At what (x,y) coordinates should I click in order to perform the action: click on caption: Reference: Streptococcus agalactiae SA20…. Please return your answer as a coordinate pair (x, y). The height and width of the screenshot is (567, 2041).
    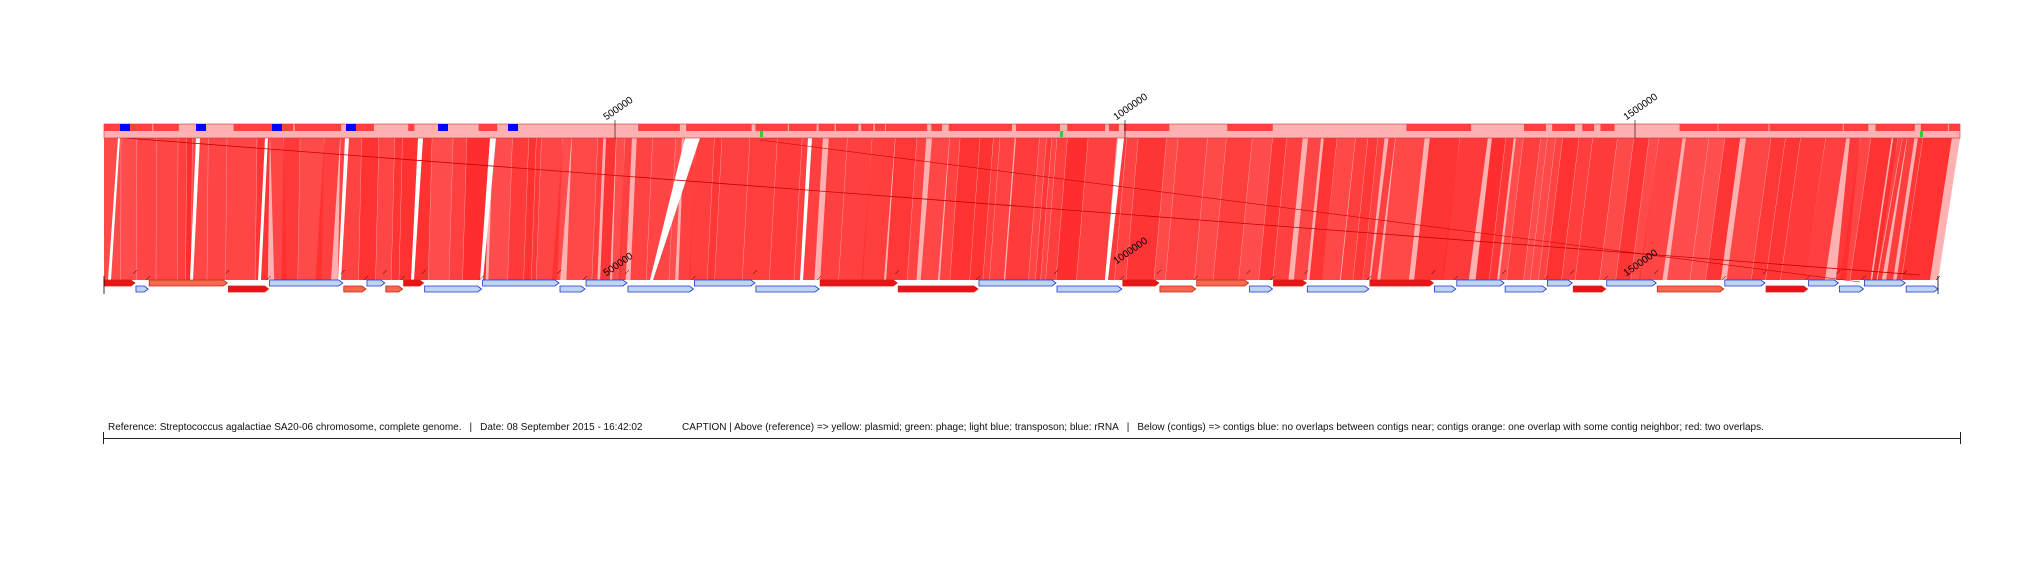
    Looking at the image, I should click on (936, 427).